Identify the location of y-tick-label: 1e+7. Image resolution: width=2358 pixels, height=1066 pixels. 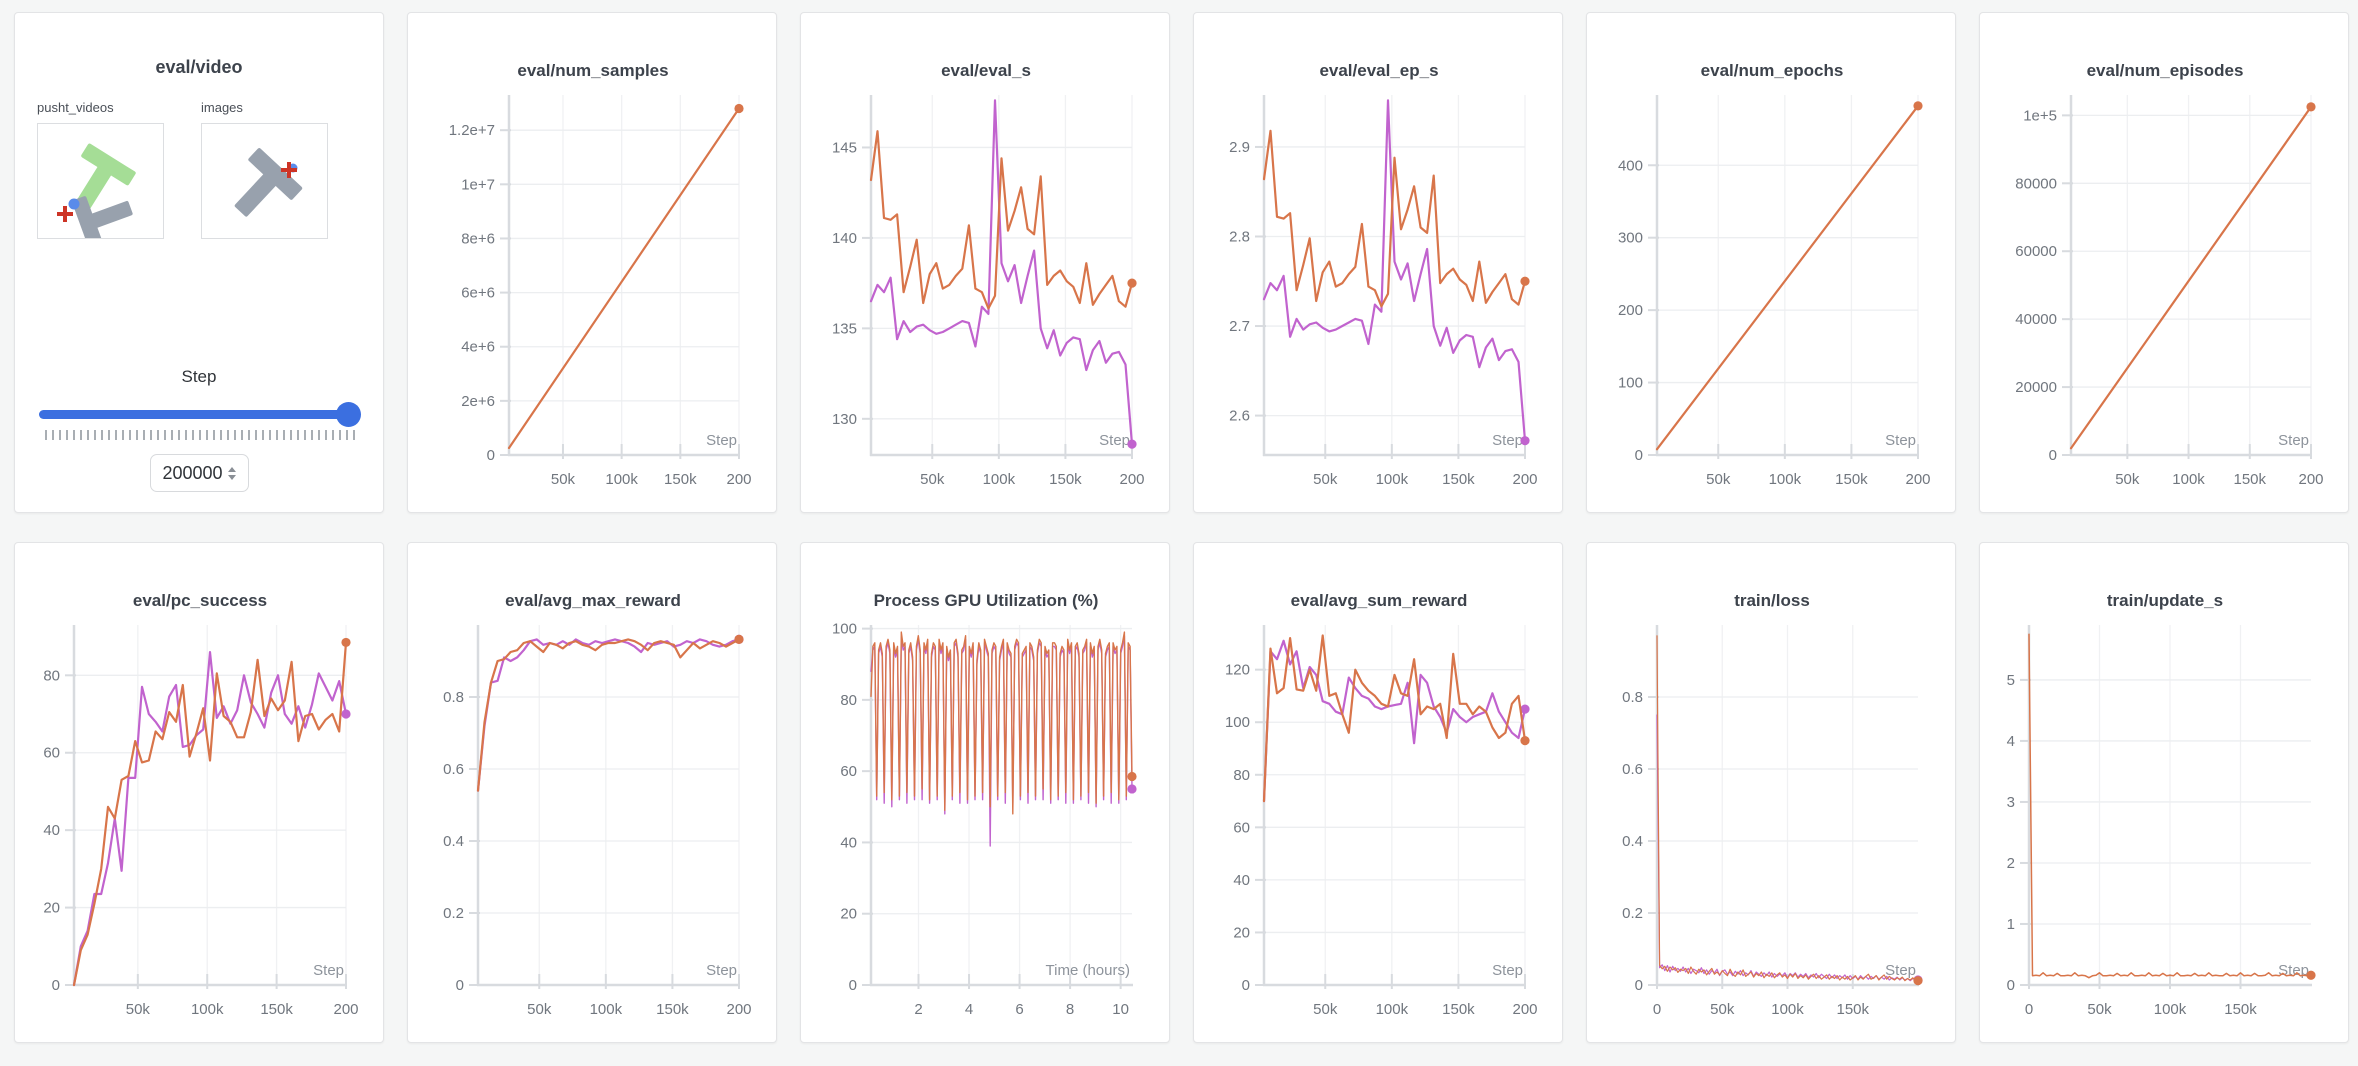
(478, 184).